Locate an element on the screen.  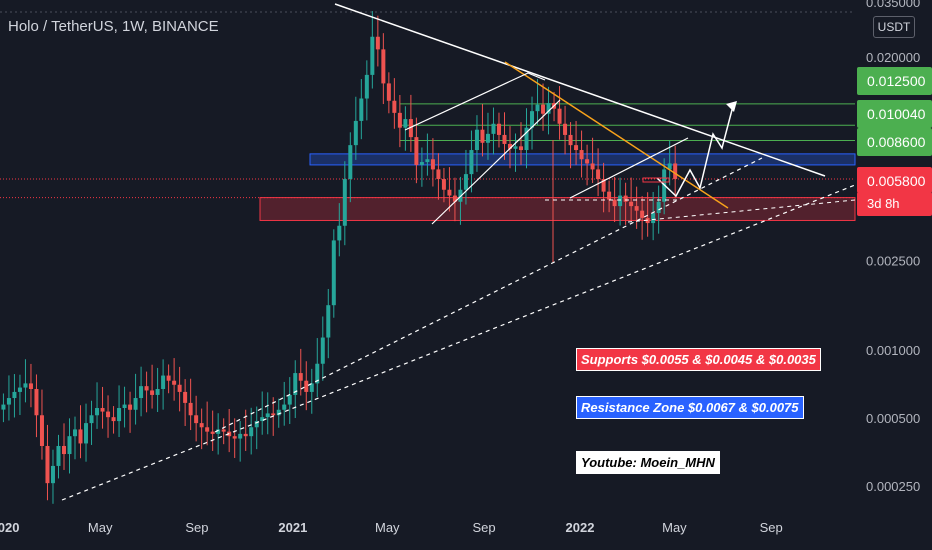
channel-line is located at coordinates (629, 168).